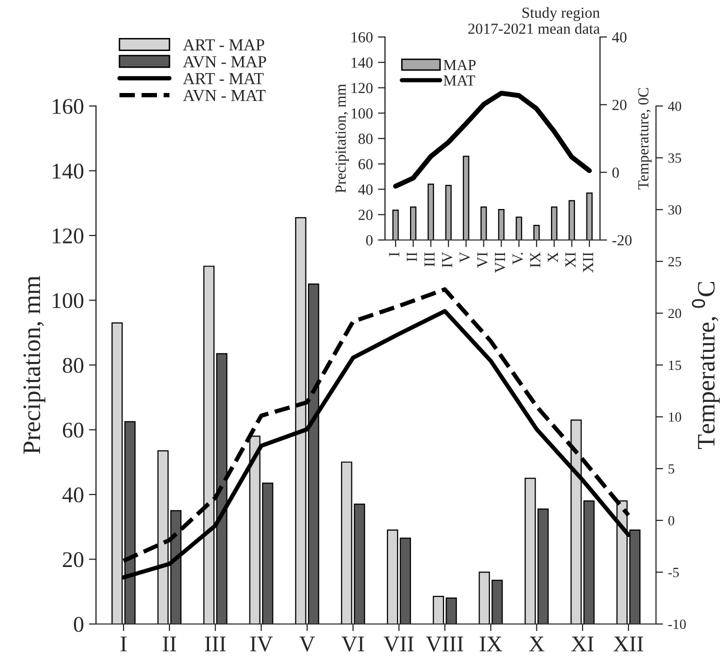  Describe the element at coordinates (706, 366) in the screenshot. I see `y2-axis-title: Temperature, $^{0}$C` at that location.